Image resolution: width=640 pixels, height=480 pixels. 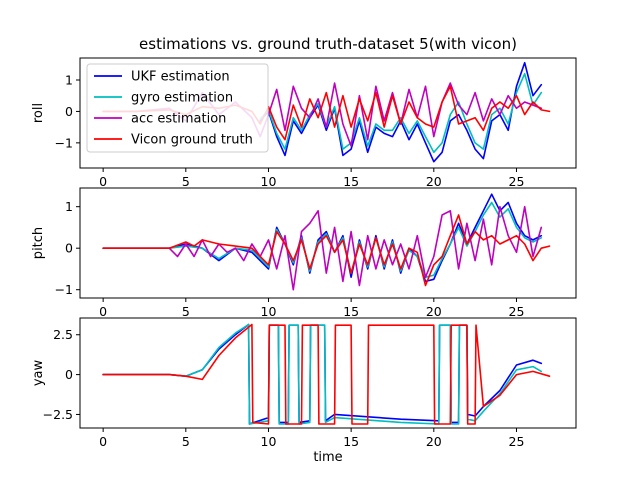 I want to click on y-tick-label-yaw-1: 0, so click(x=69, y=374).